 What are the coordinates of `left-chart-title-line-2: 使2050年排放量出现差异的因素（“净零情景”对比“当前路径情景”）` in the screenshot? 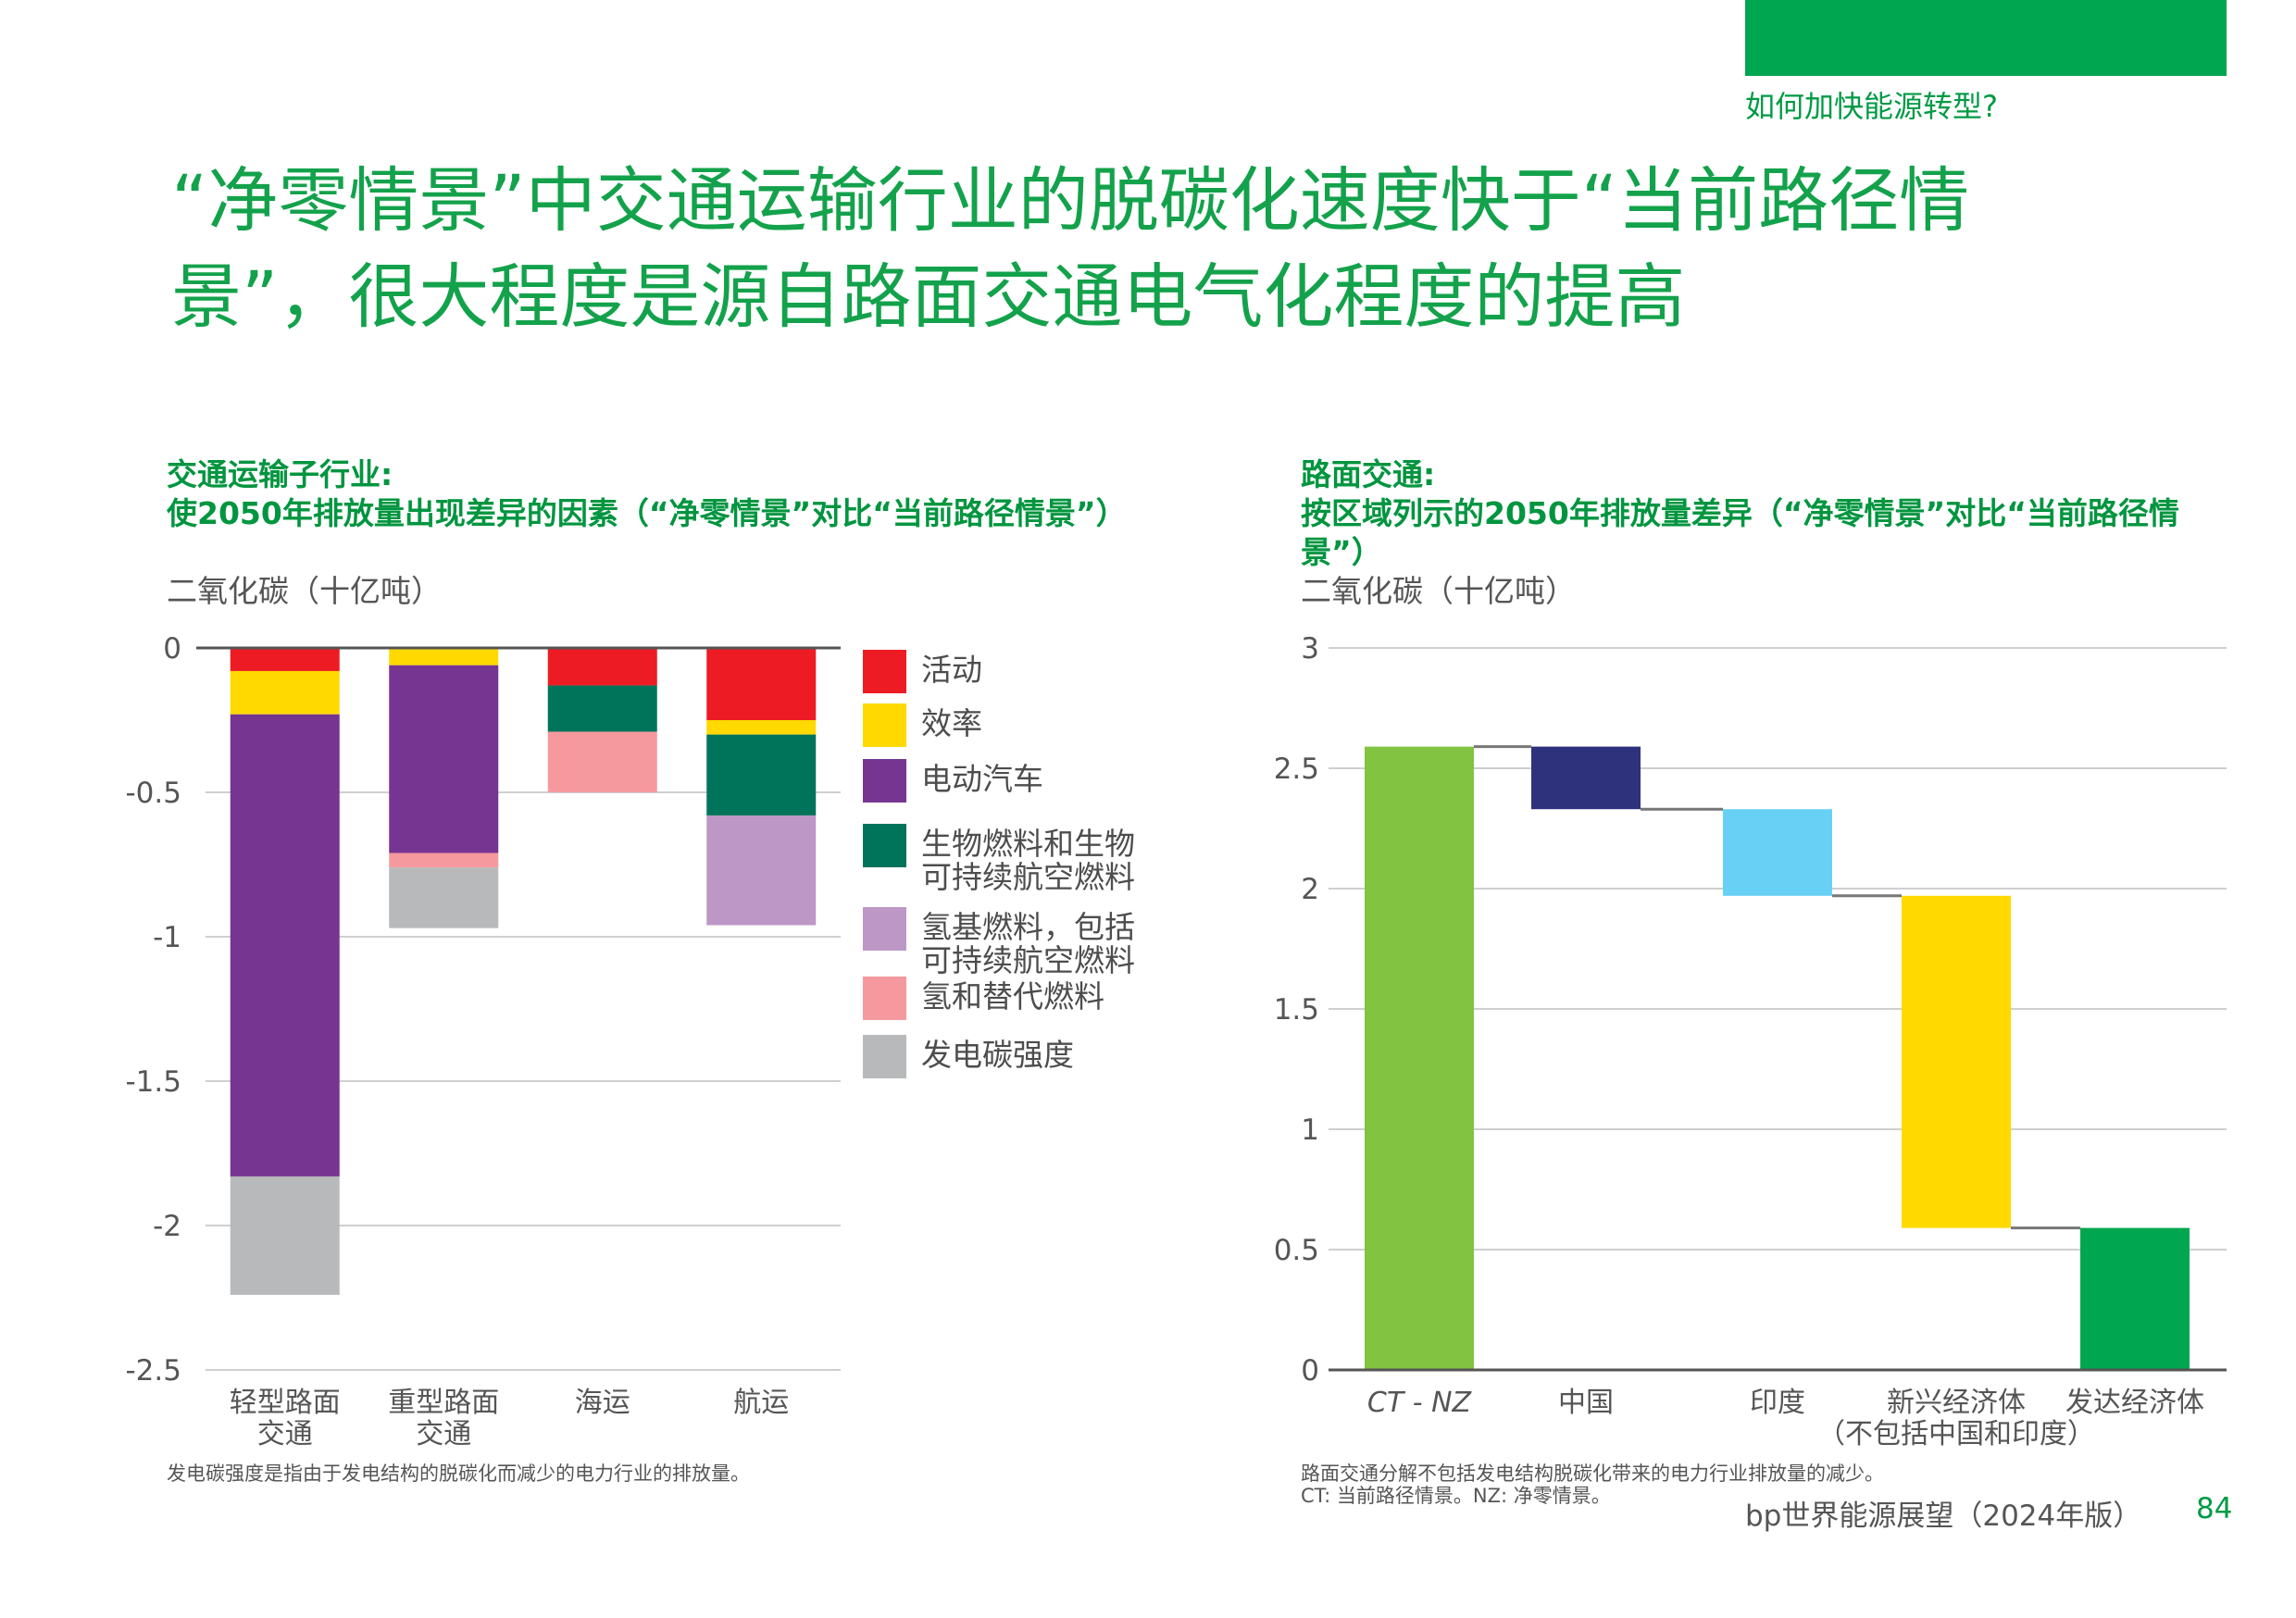 It's located at (647, 513).